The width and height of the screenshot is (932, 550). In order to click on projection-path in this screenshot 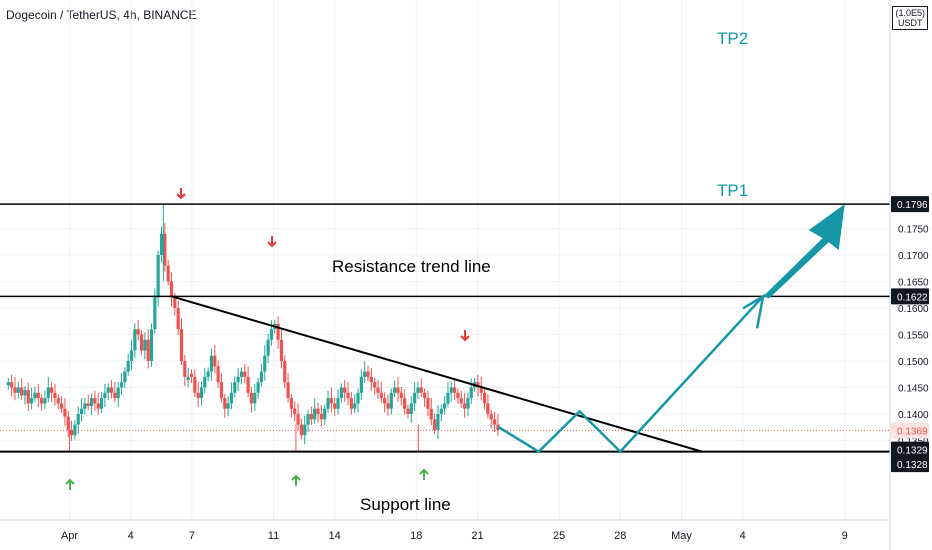, I will do `click(631, 374)`.